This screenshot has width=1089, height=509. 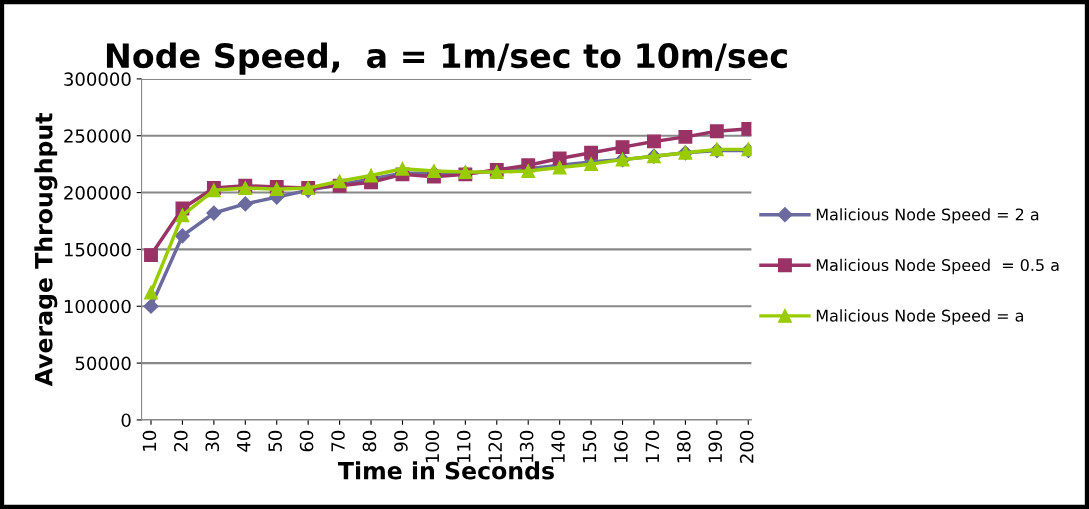 What do you see at coordinates (243, 441) in the screenshot?
I see `x-tick-label: 40` at bounding box center [243, 441].